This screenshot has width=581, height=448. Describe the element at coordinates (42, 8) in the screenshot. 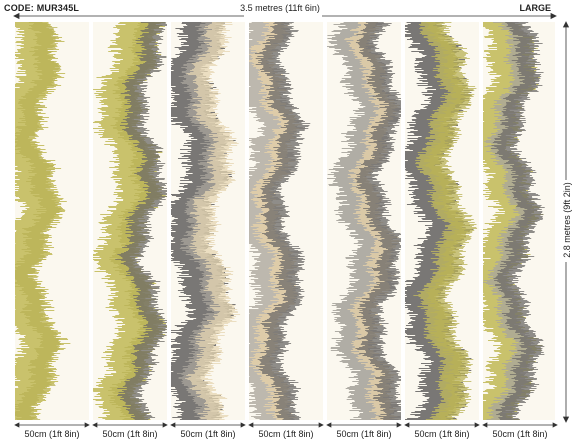

I see `product-code: CODE: MUR345L` at that location.